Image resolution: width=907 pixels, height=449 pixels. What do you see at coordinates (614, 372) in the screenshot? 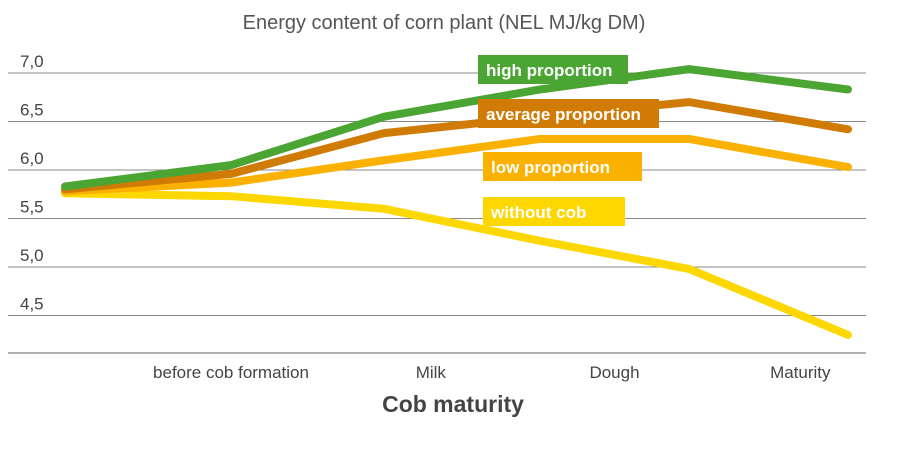
I see `x-tick-label: Dough` at bounding box center [614, 372].